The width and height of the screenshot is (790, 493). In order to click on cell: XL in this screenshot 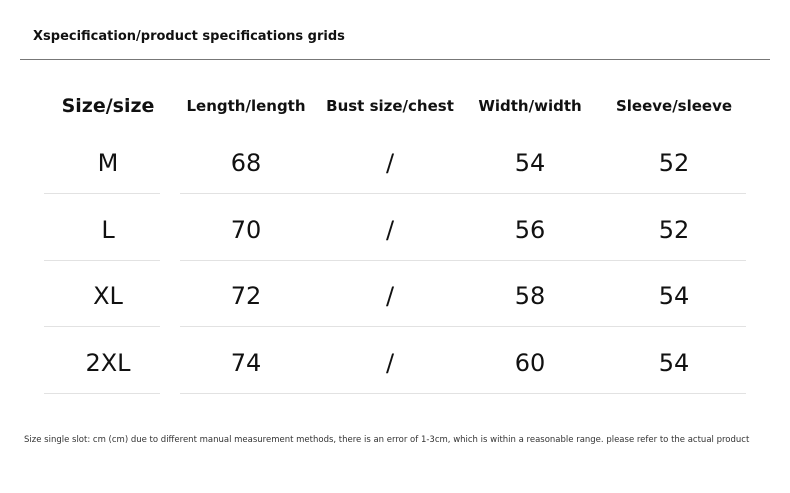, I will do `click(108, 296)`.